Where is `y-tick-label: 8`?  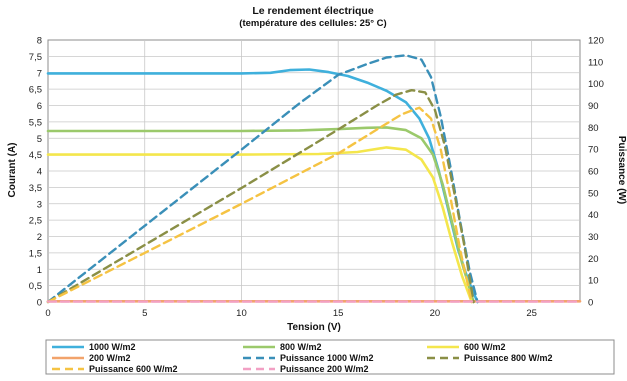
y-tick-label: 8 is located at coordinates (39, 41).